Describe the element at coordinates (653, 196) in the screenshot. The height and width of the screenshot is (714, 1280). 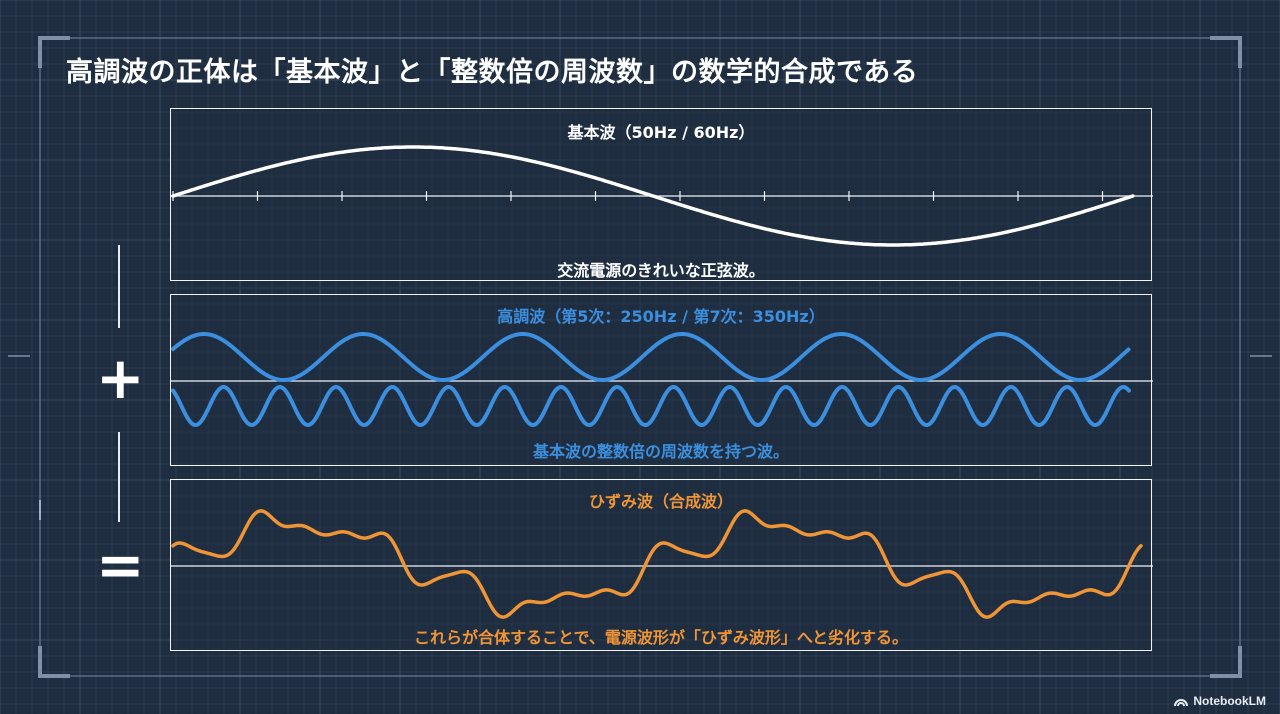
I see `fundamental-sine-wave` at that location.